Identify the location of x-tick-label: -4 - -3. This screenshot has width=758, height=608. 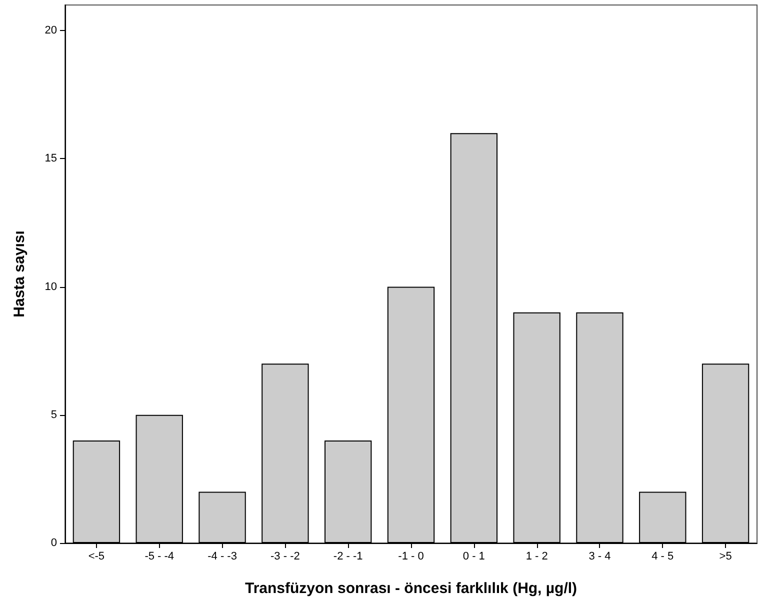
(222, 556).